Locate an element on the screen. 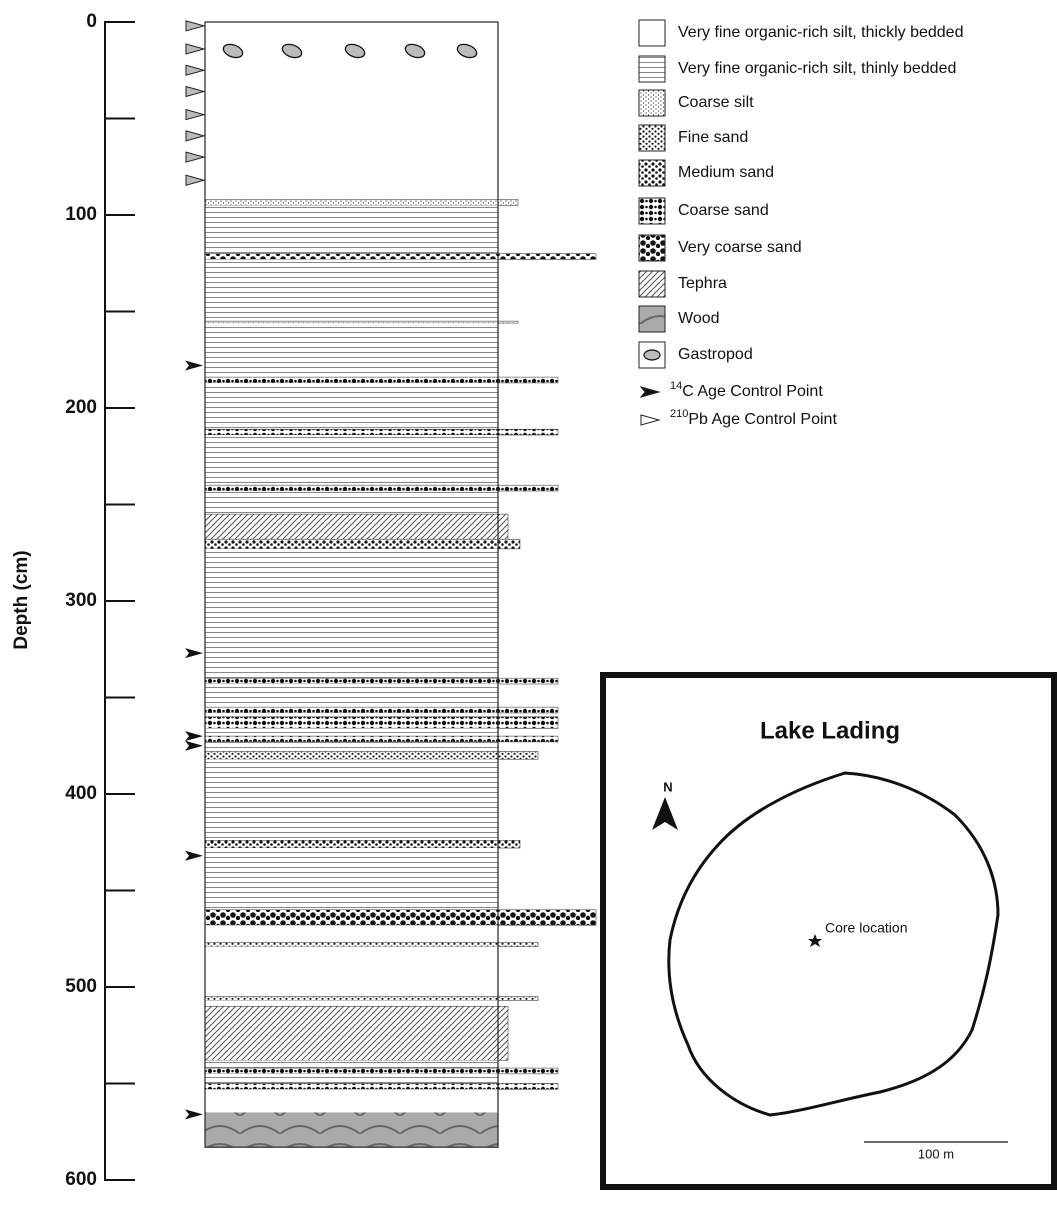 The height and width of the screenshot is (1207, 1057). legend-label: Fine sand is located at coordinates (713, 137).